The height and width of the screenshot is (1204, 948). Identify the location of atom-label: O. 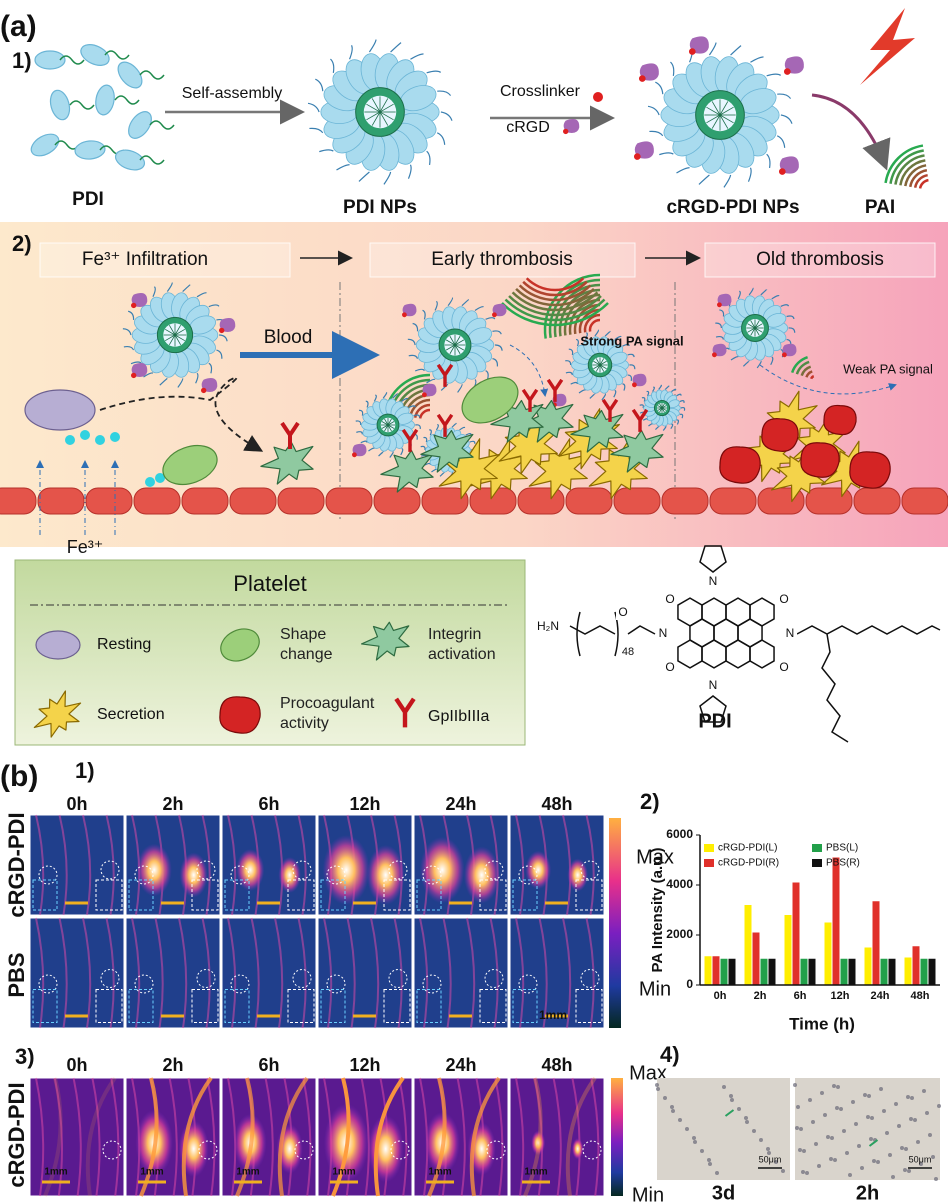
(669, 599).